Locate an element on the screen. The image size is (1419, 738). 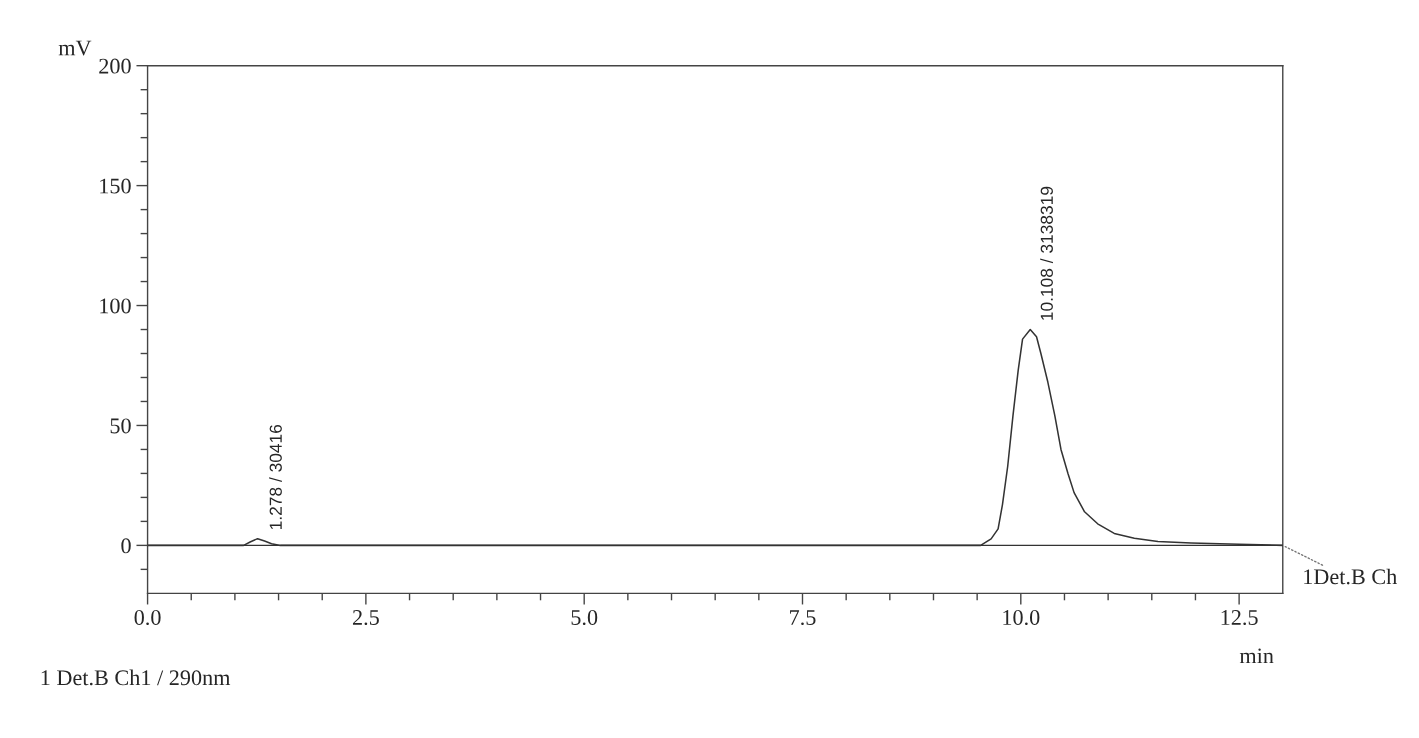
x-tick-label: 10.0 is located at coordinates (1021, 617).